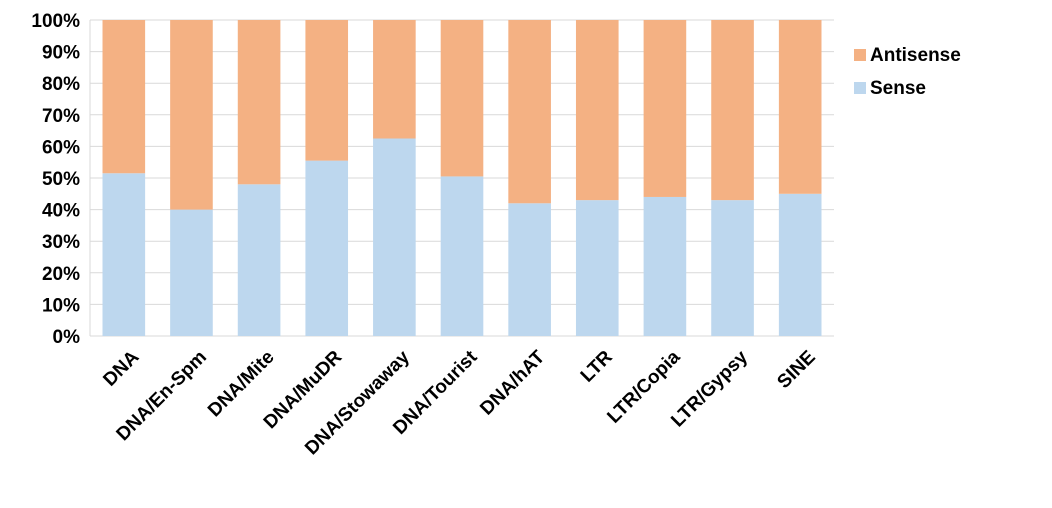  Describe the element at coordinates (800, 107) in the screenshot. I see `bar-antisense-sine` at that location.